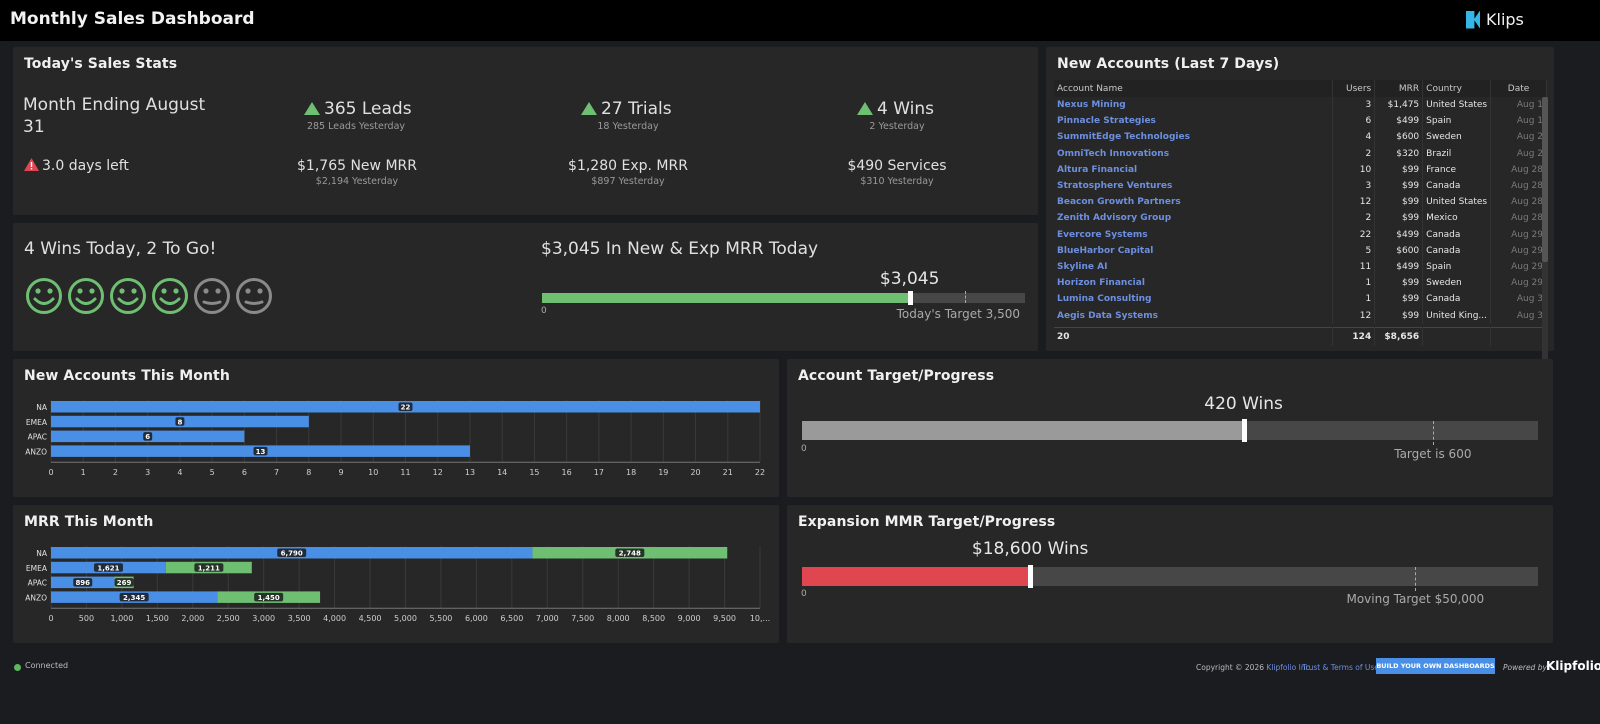 The width and height of the screenshot is (1600, 724). I want to click on table-row: Stratosphere Ventures 3 $99 Canada Aug 28, so click(1300, 186).